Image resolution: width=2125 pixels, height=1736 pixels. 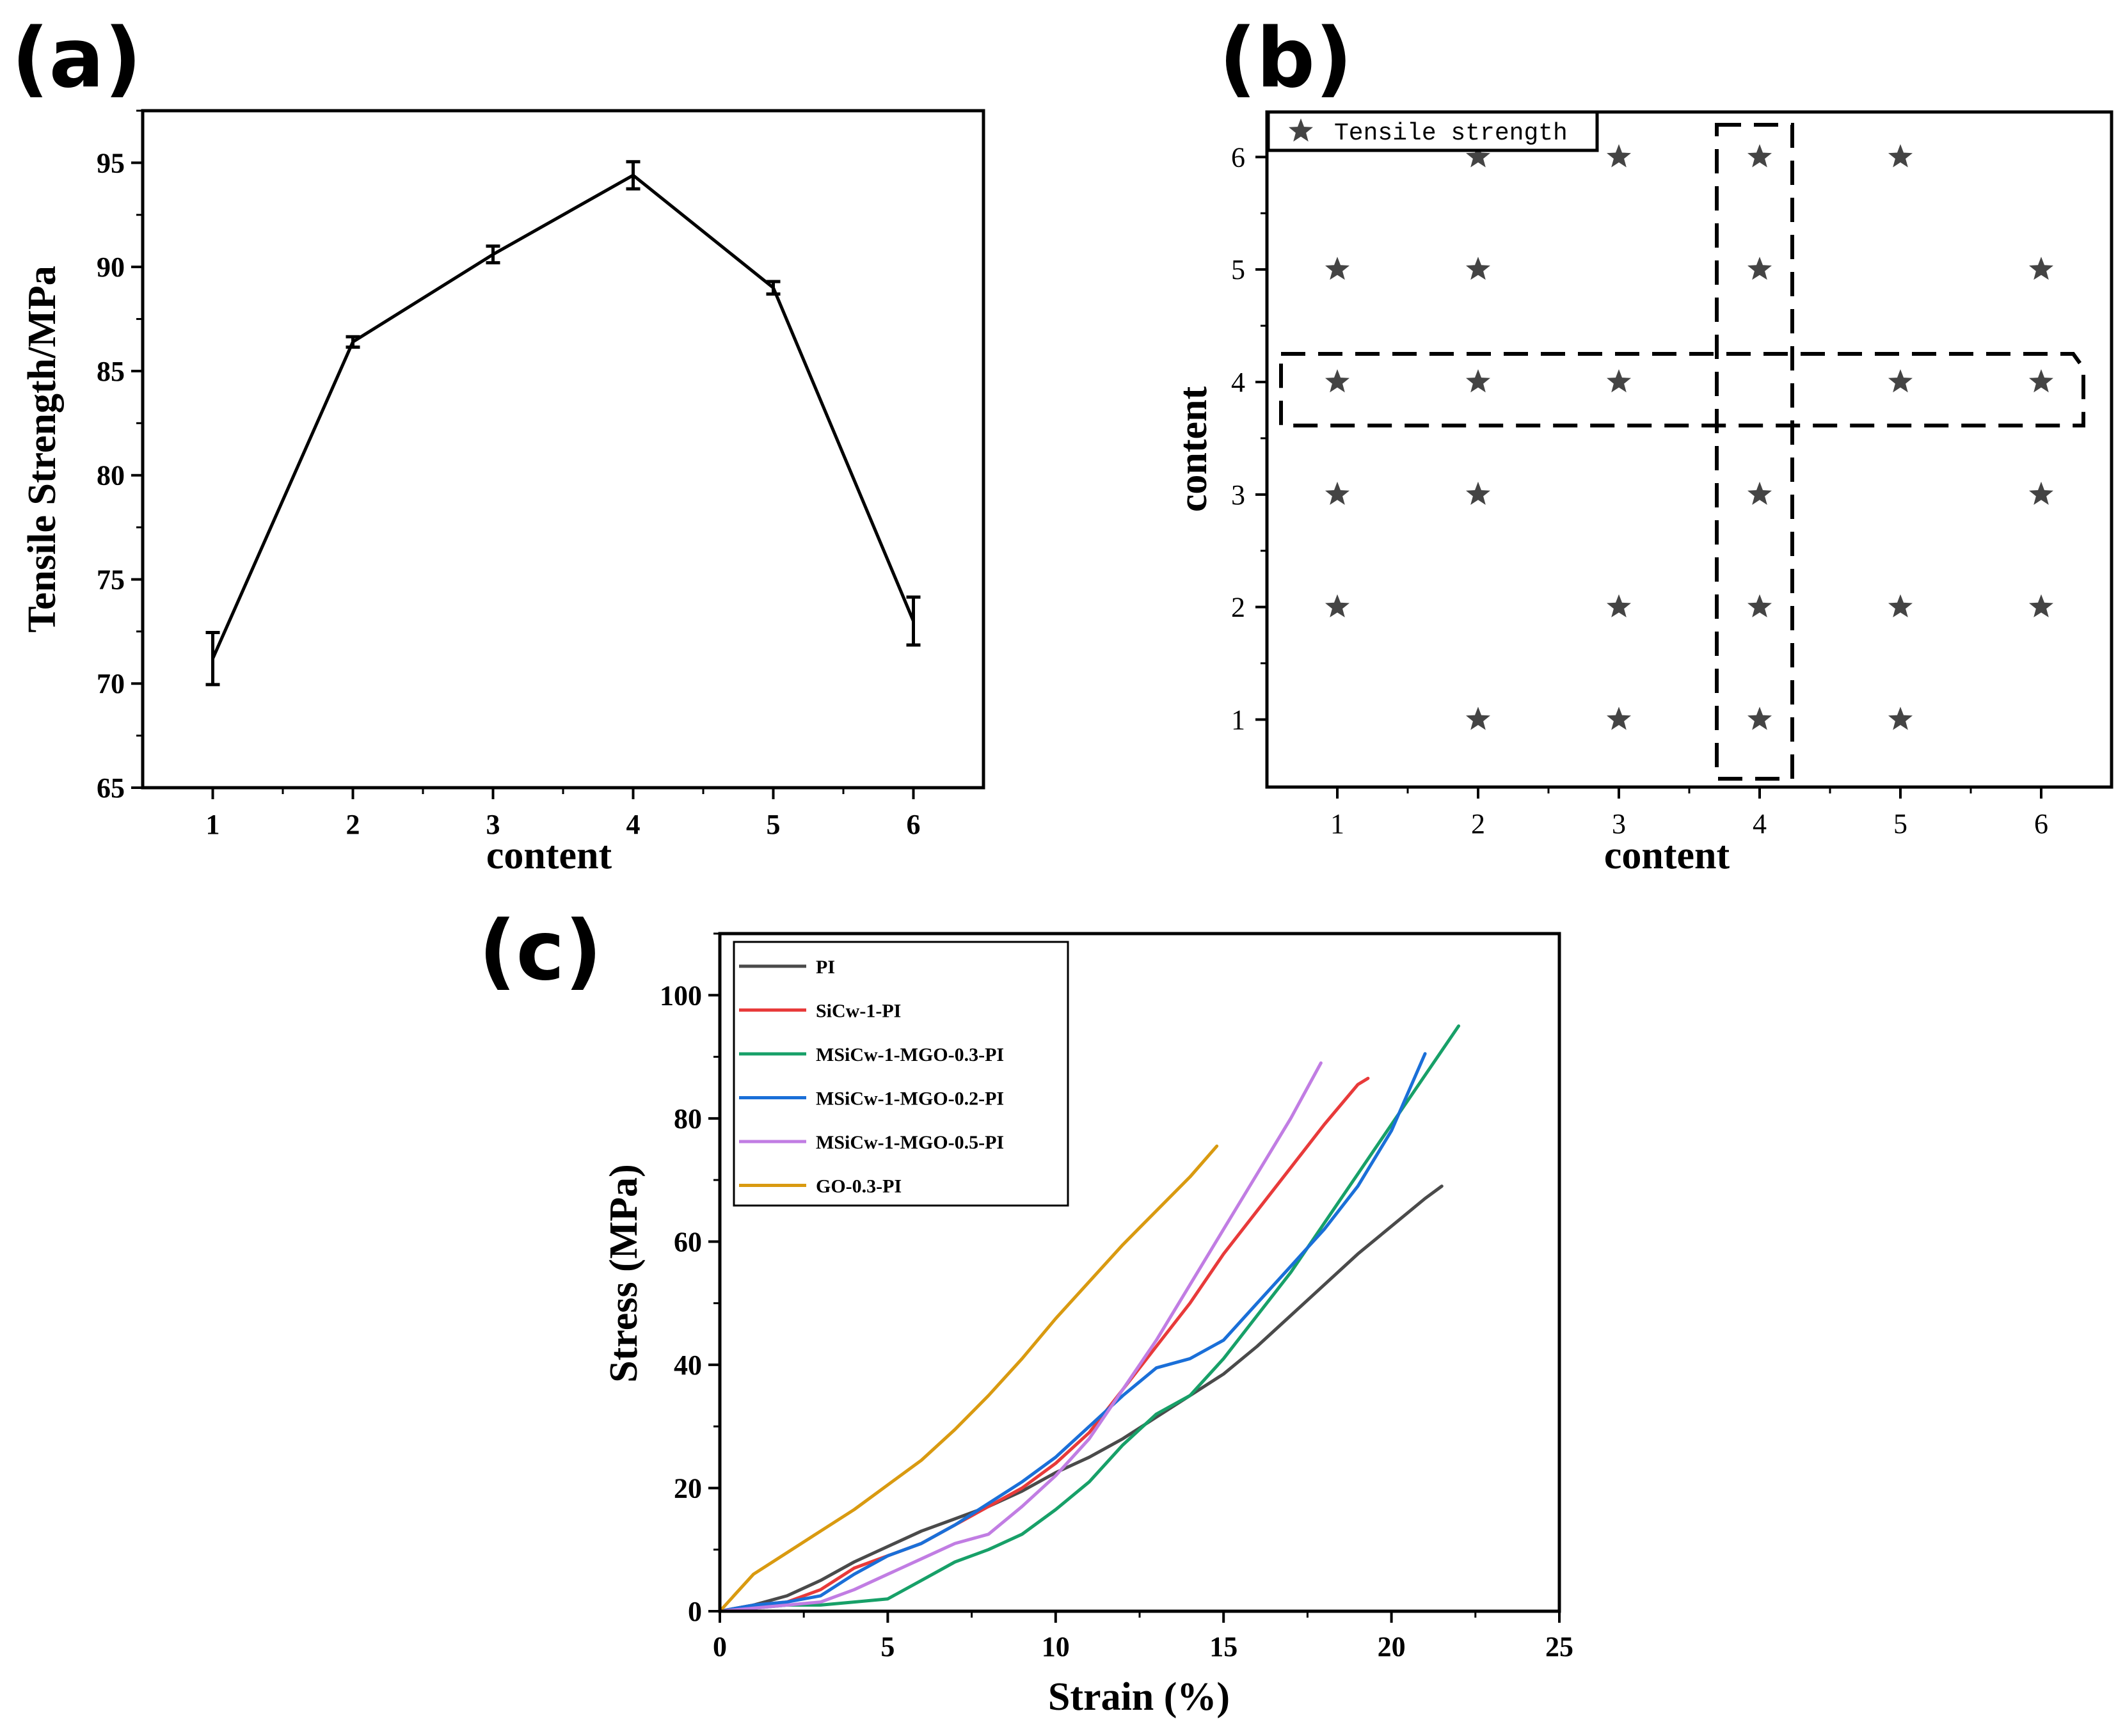 I want to click on x-tick-label: 3, so click(x=1619, y=824).